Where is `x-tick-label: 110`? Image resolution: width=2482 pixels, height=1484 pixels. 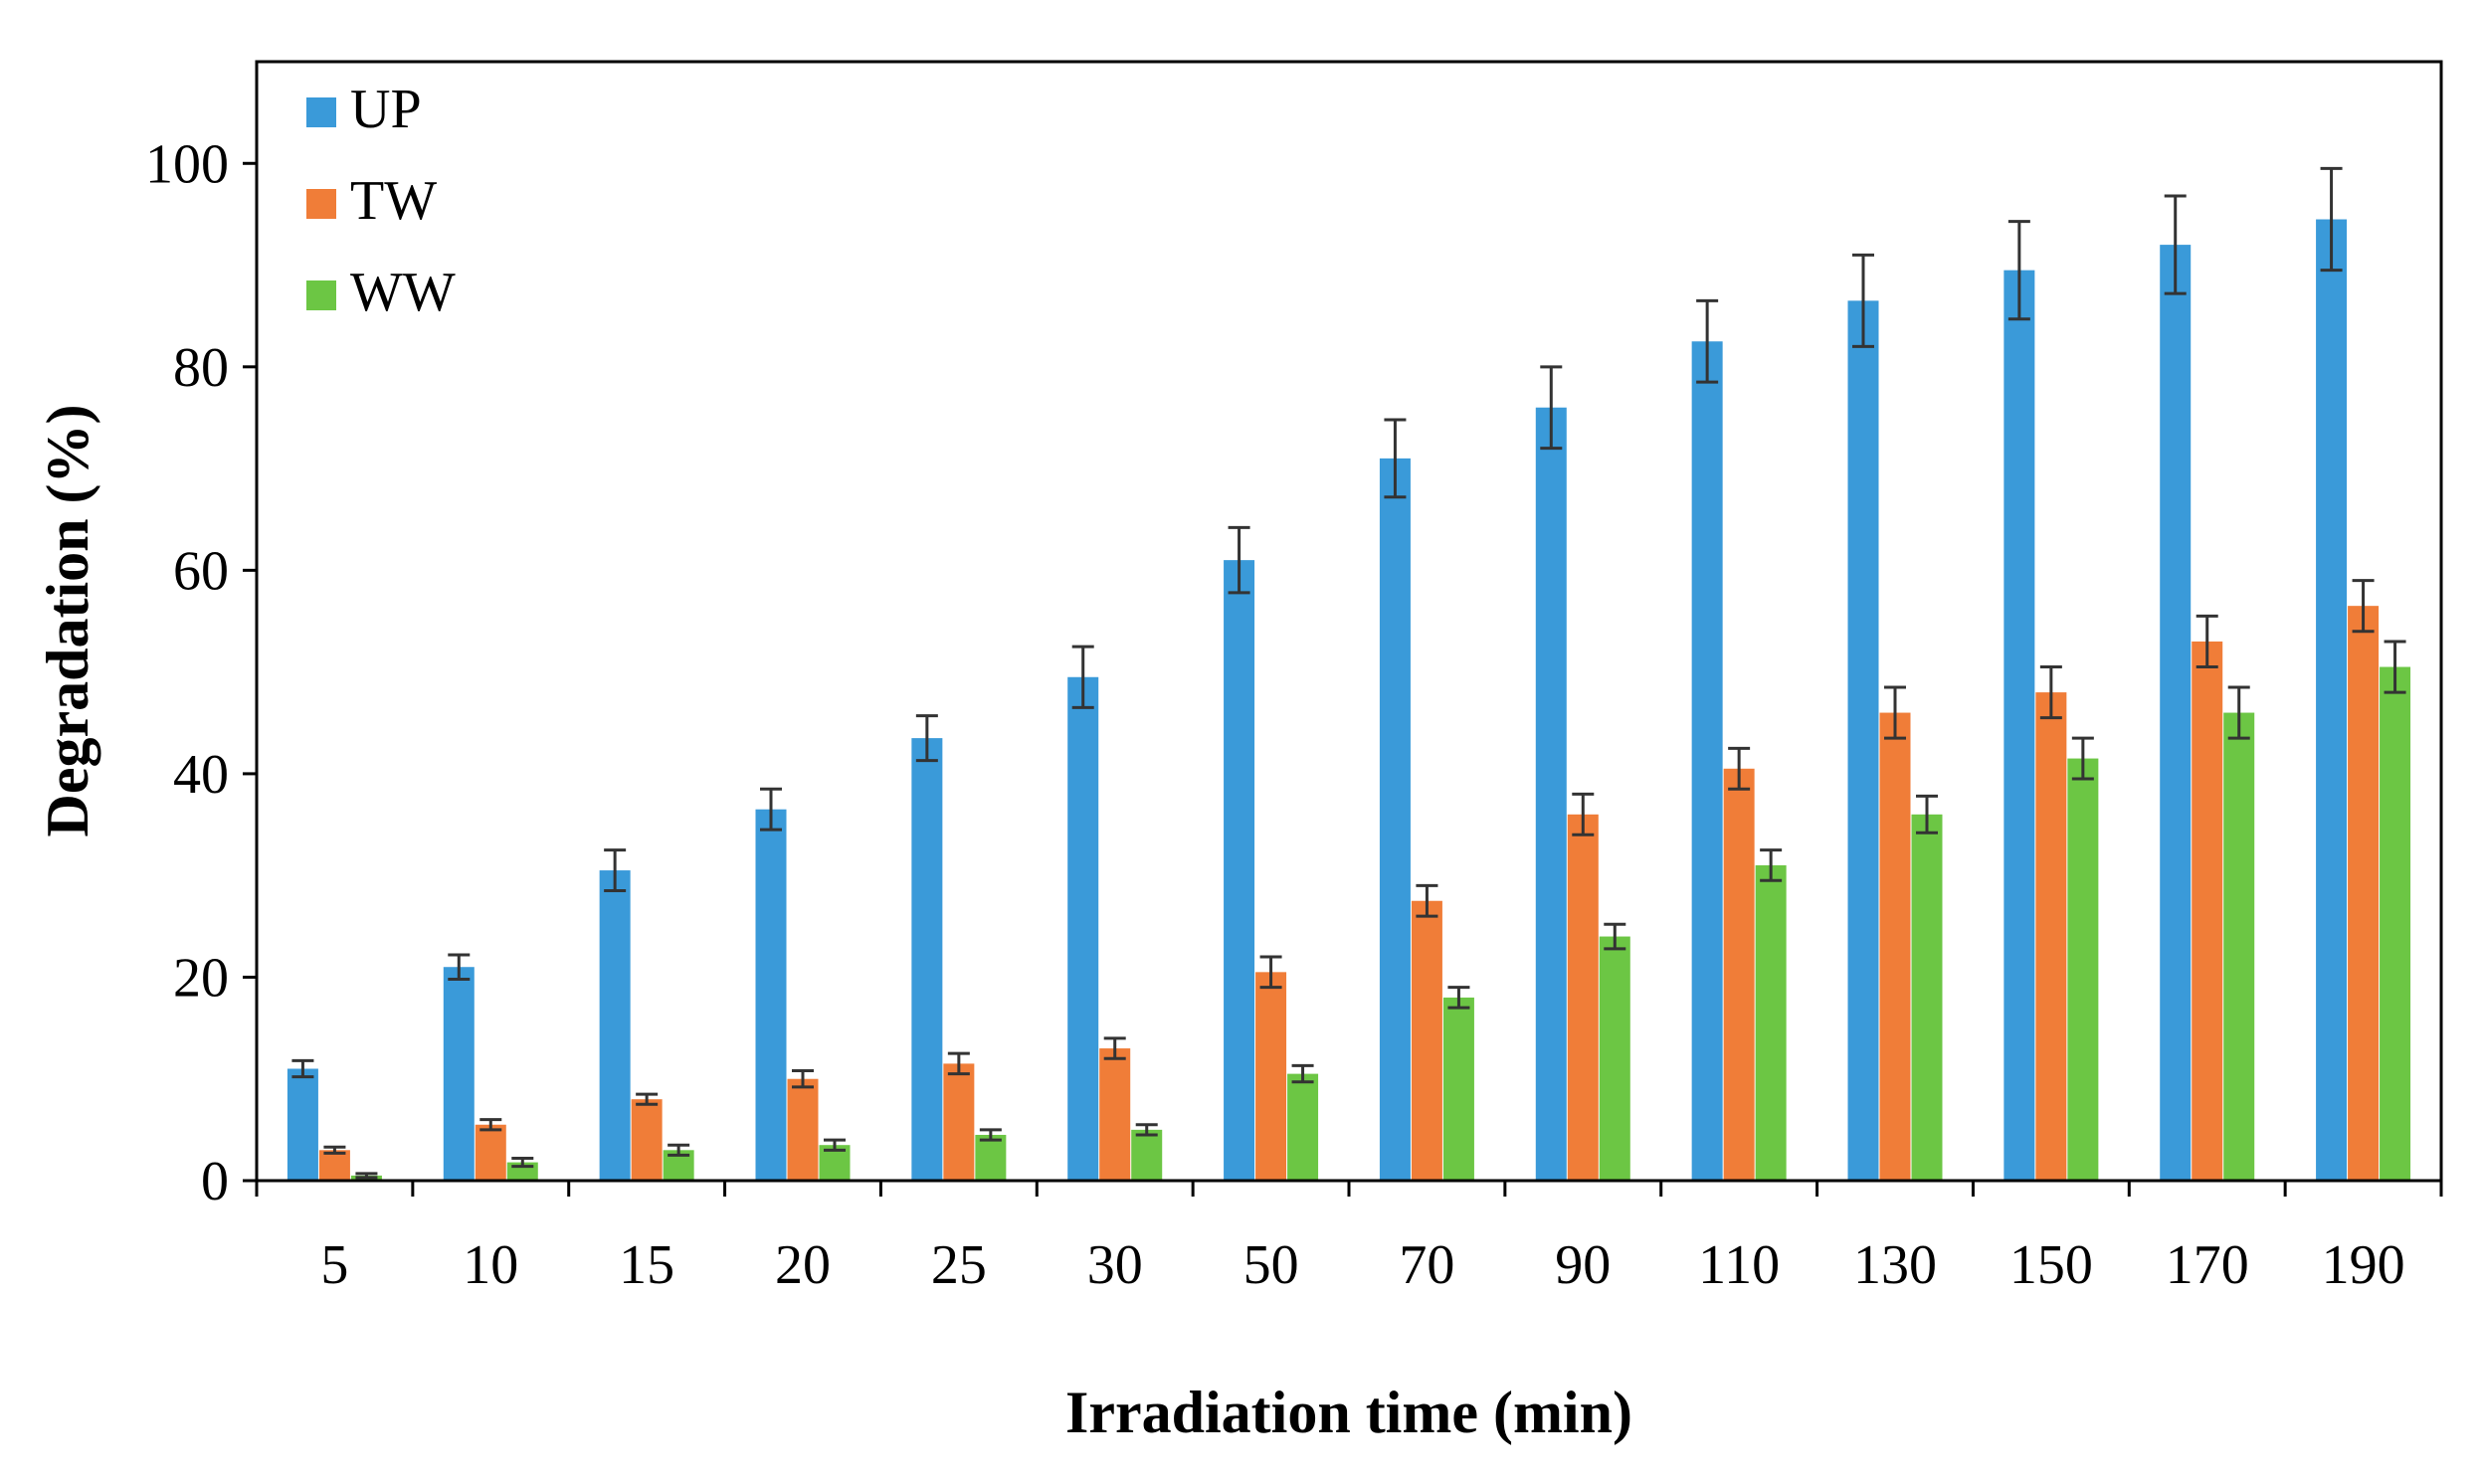 x-tick-label: 110 is located at coordinates (1739, 1265).